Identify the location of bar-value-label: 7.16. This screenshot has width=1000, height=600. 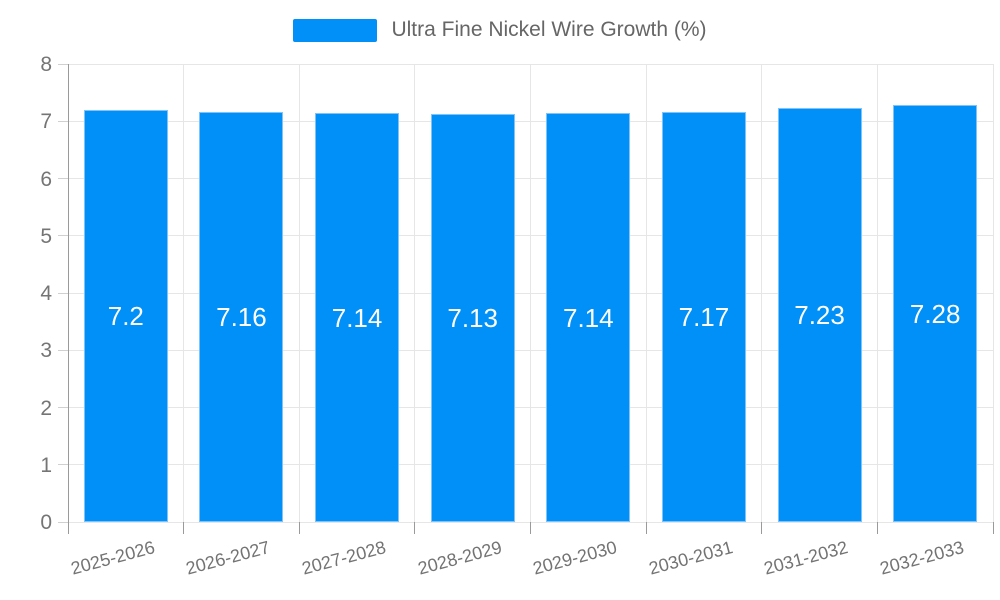
(241, 317).